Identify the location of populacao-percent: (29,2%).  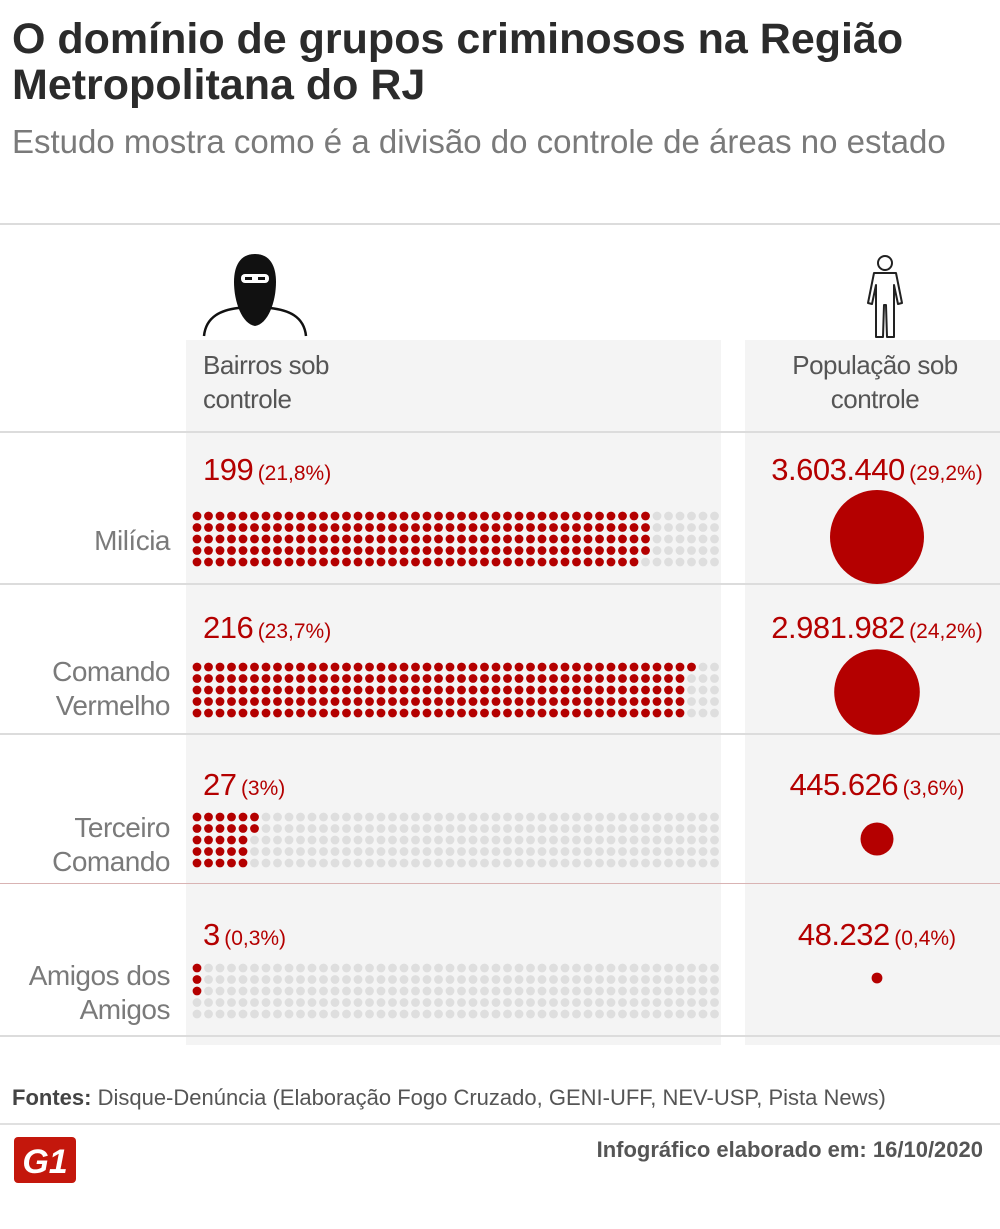
(946, 473).